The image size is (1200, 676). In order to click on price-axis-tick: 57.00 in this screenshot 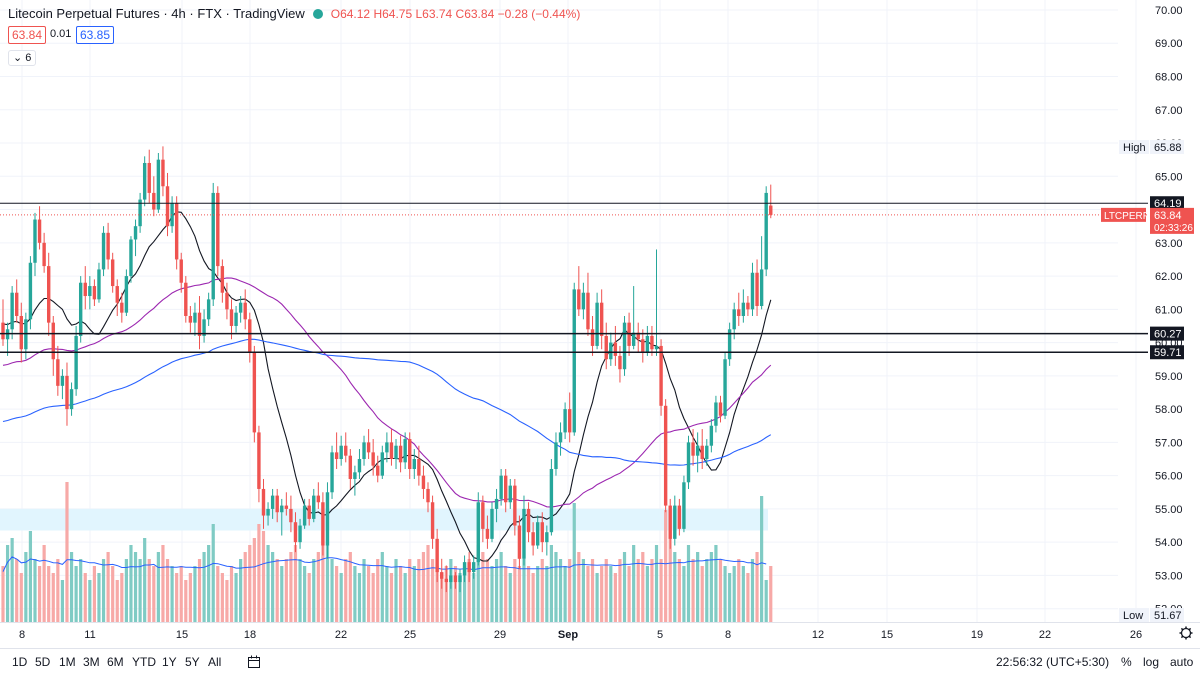, I will do `click(1169, 443)`.